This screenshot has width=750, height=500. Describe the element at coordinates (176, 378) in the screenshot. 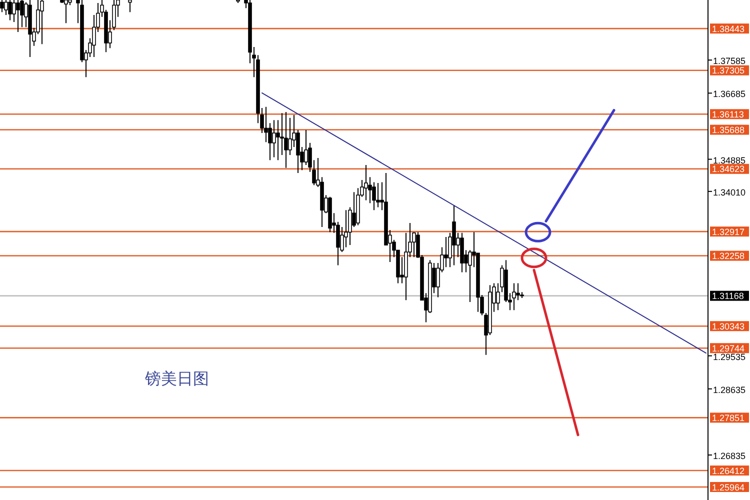

I see `text: 镑美日图` at that location.